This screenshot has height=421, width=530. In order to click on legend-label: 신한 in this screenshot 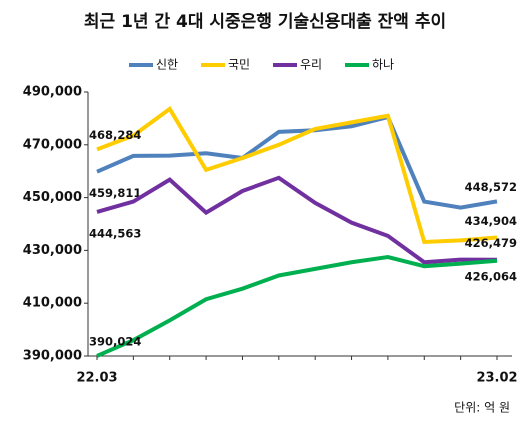, I will do `click(167, 65)`.